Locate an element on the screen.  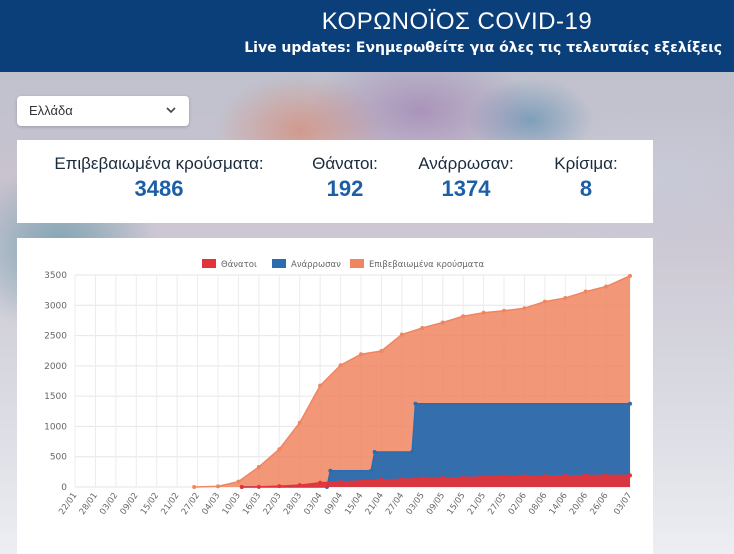
x-tick-label: 02/06 is located at coordinates (518, 504).